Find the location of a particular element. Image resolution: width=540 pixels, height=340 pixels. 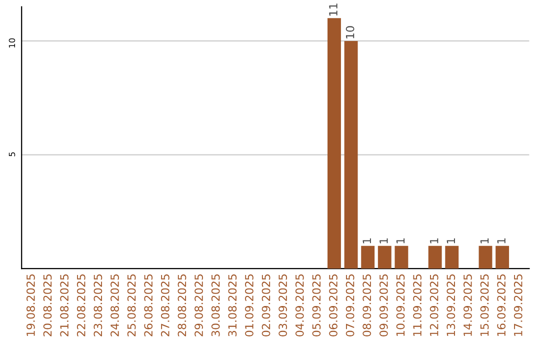

x-tick-label: 11.09.2025 is located at coordinates (417, 305).